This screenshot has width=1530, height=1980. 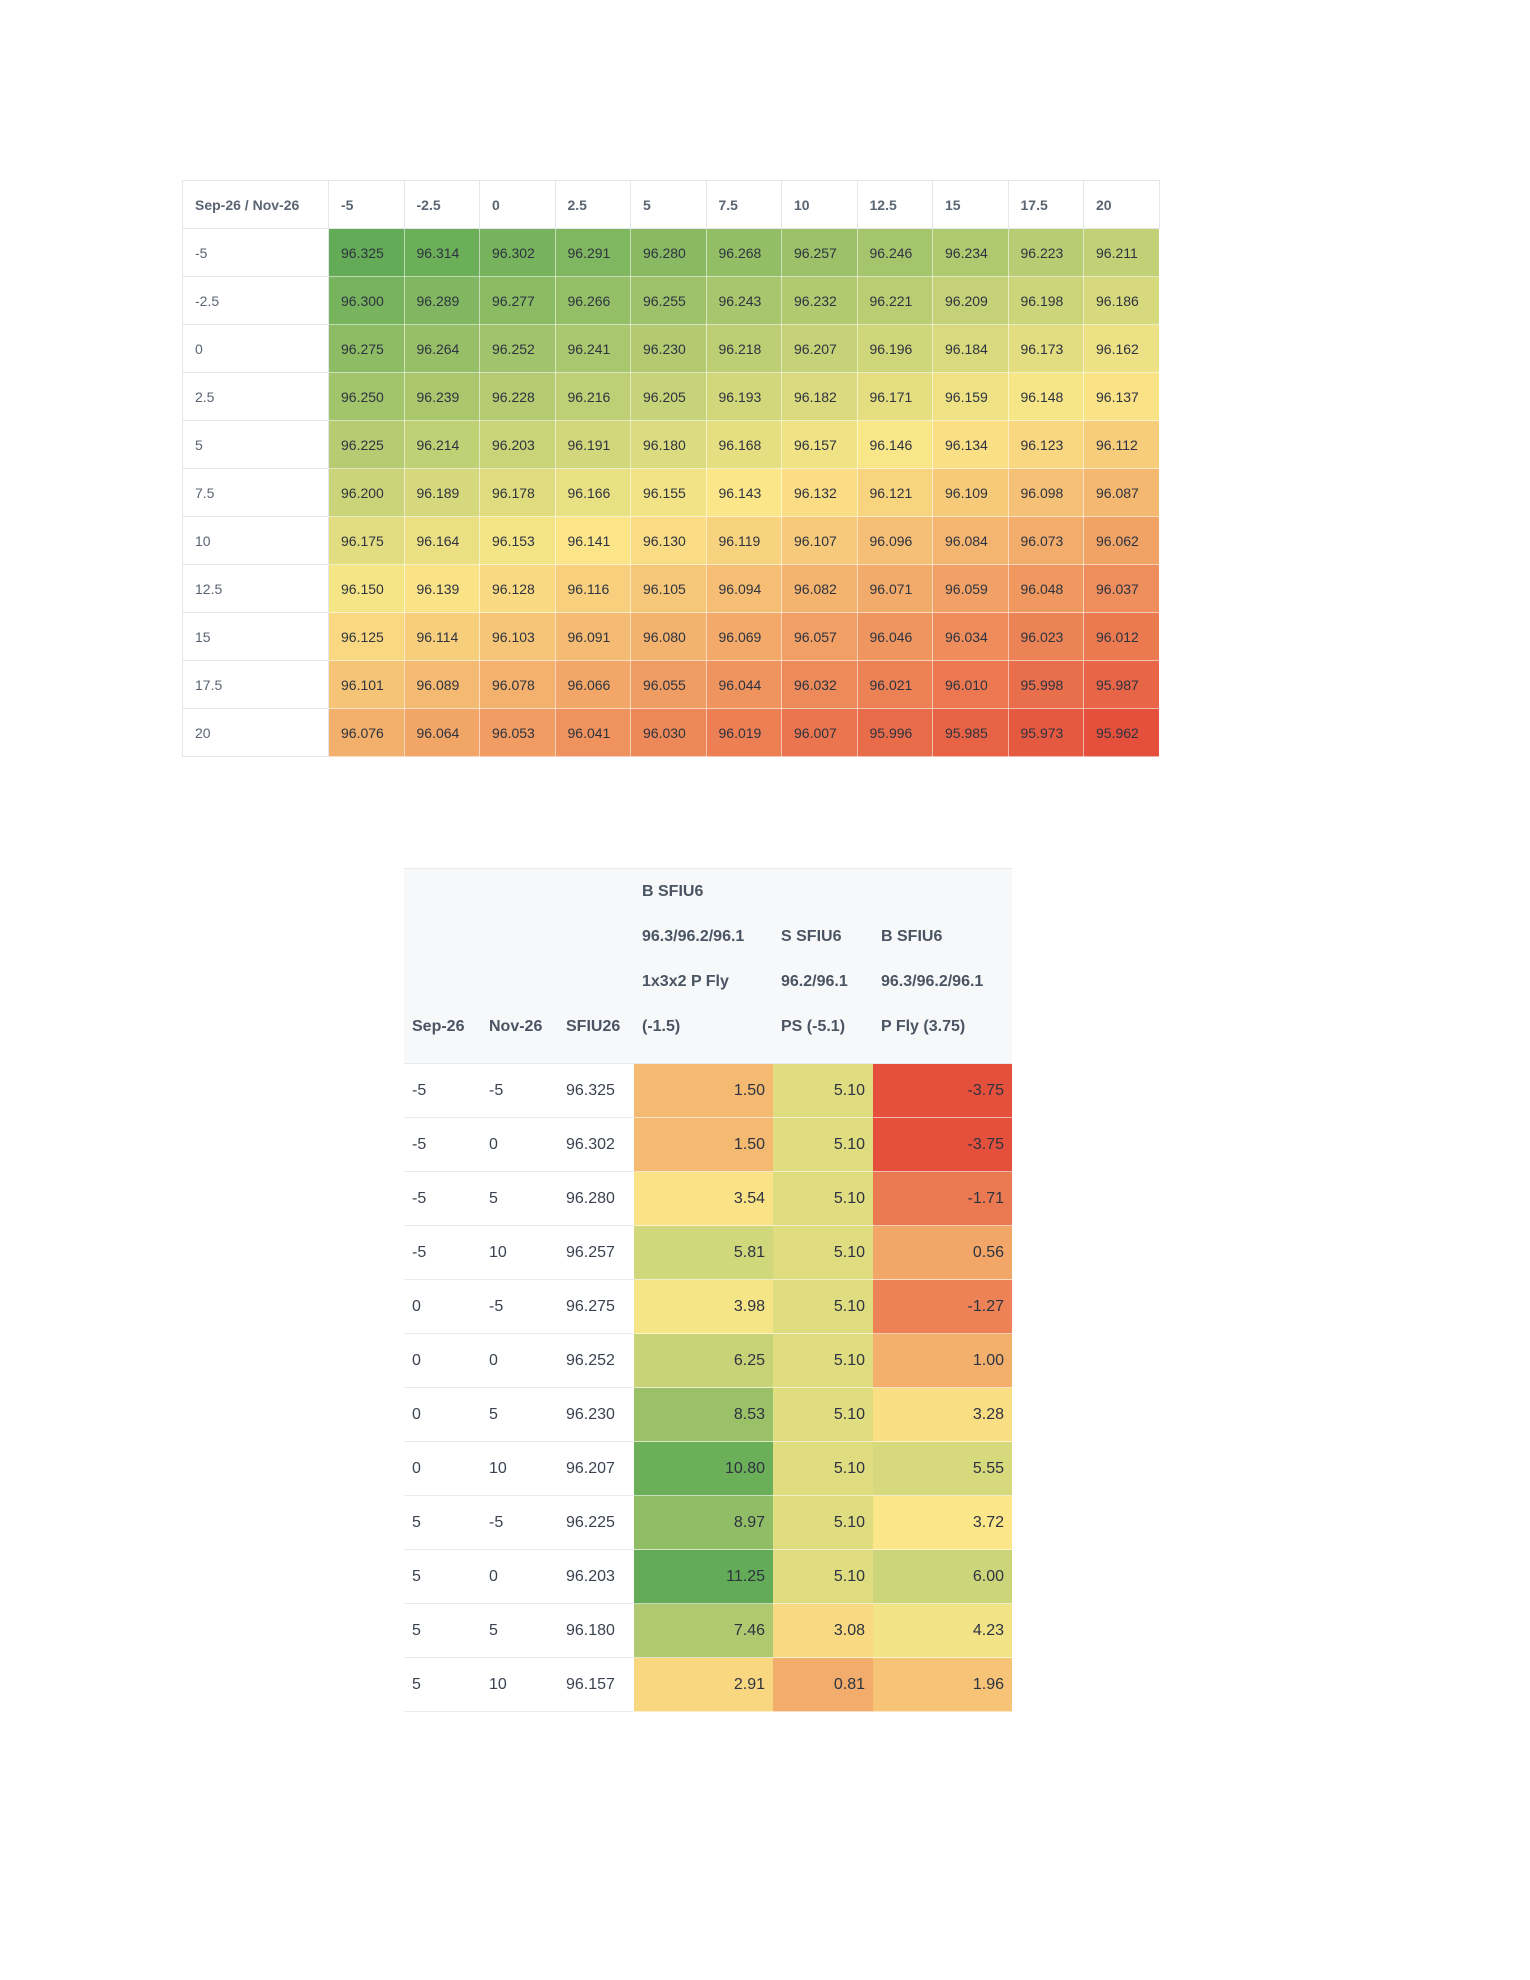 I want to click on heatmap-cell: 96.239, so click(x=441, y=396).